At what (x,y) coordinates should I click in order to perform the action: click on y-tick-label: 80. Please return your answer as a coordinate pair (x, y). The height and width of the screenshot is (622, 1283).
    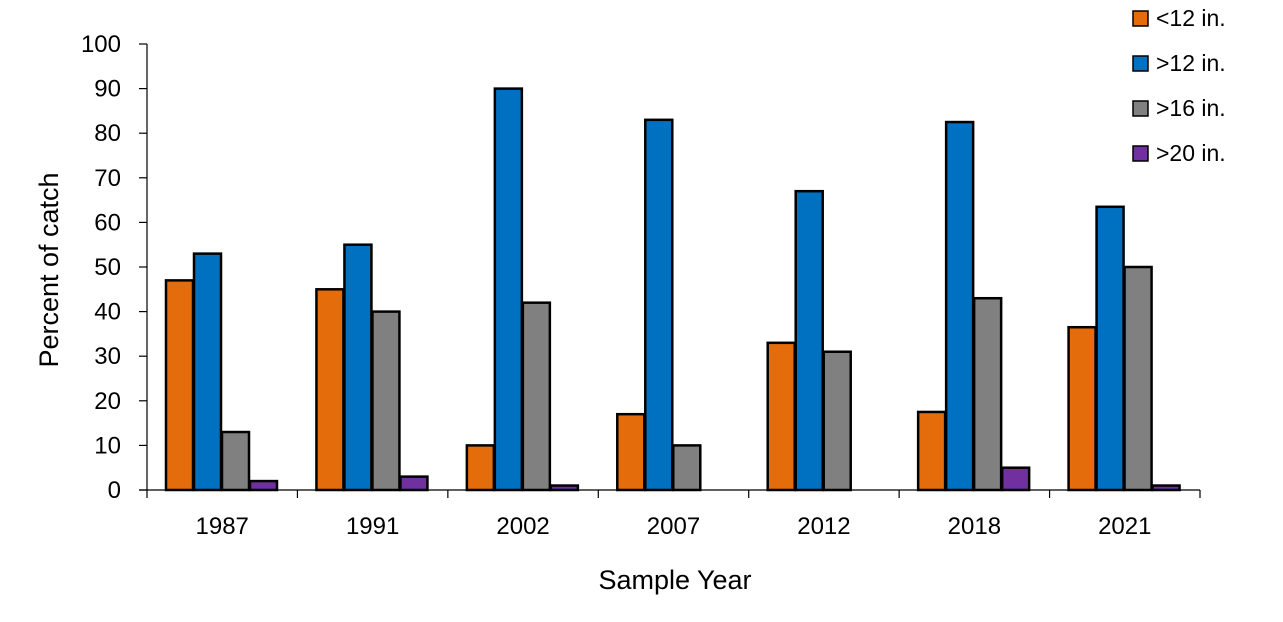
    Looking at the image, I should click on (107, 133).